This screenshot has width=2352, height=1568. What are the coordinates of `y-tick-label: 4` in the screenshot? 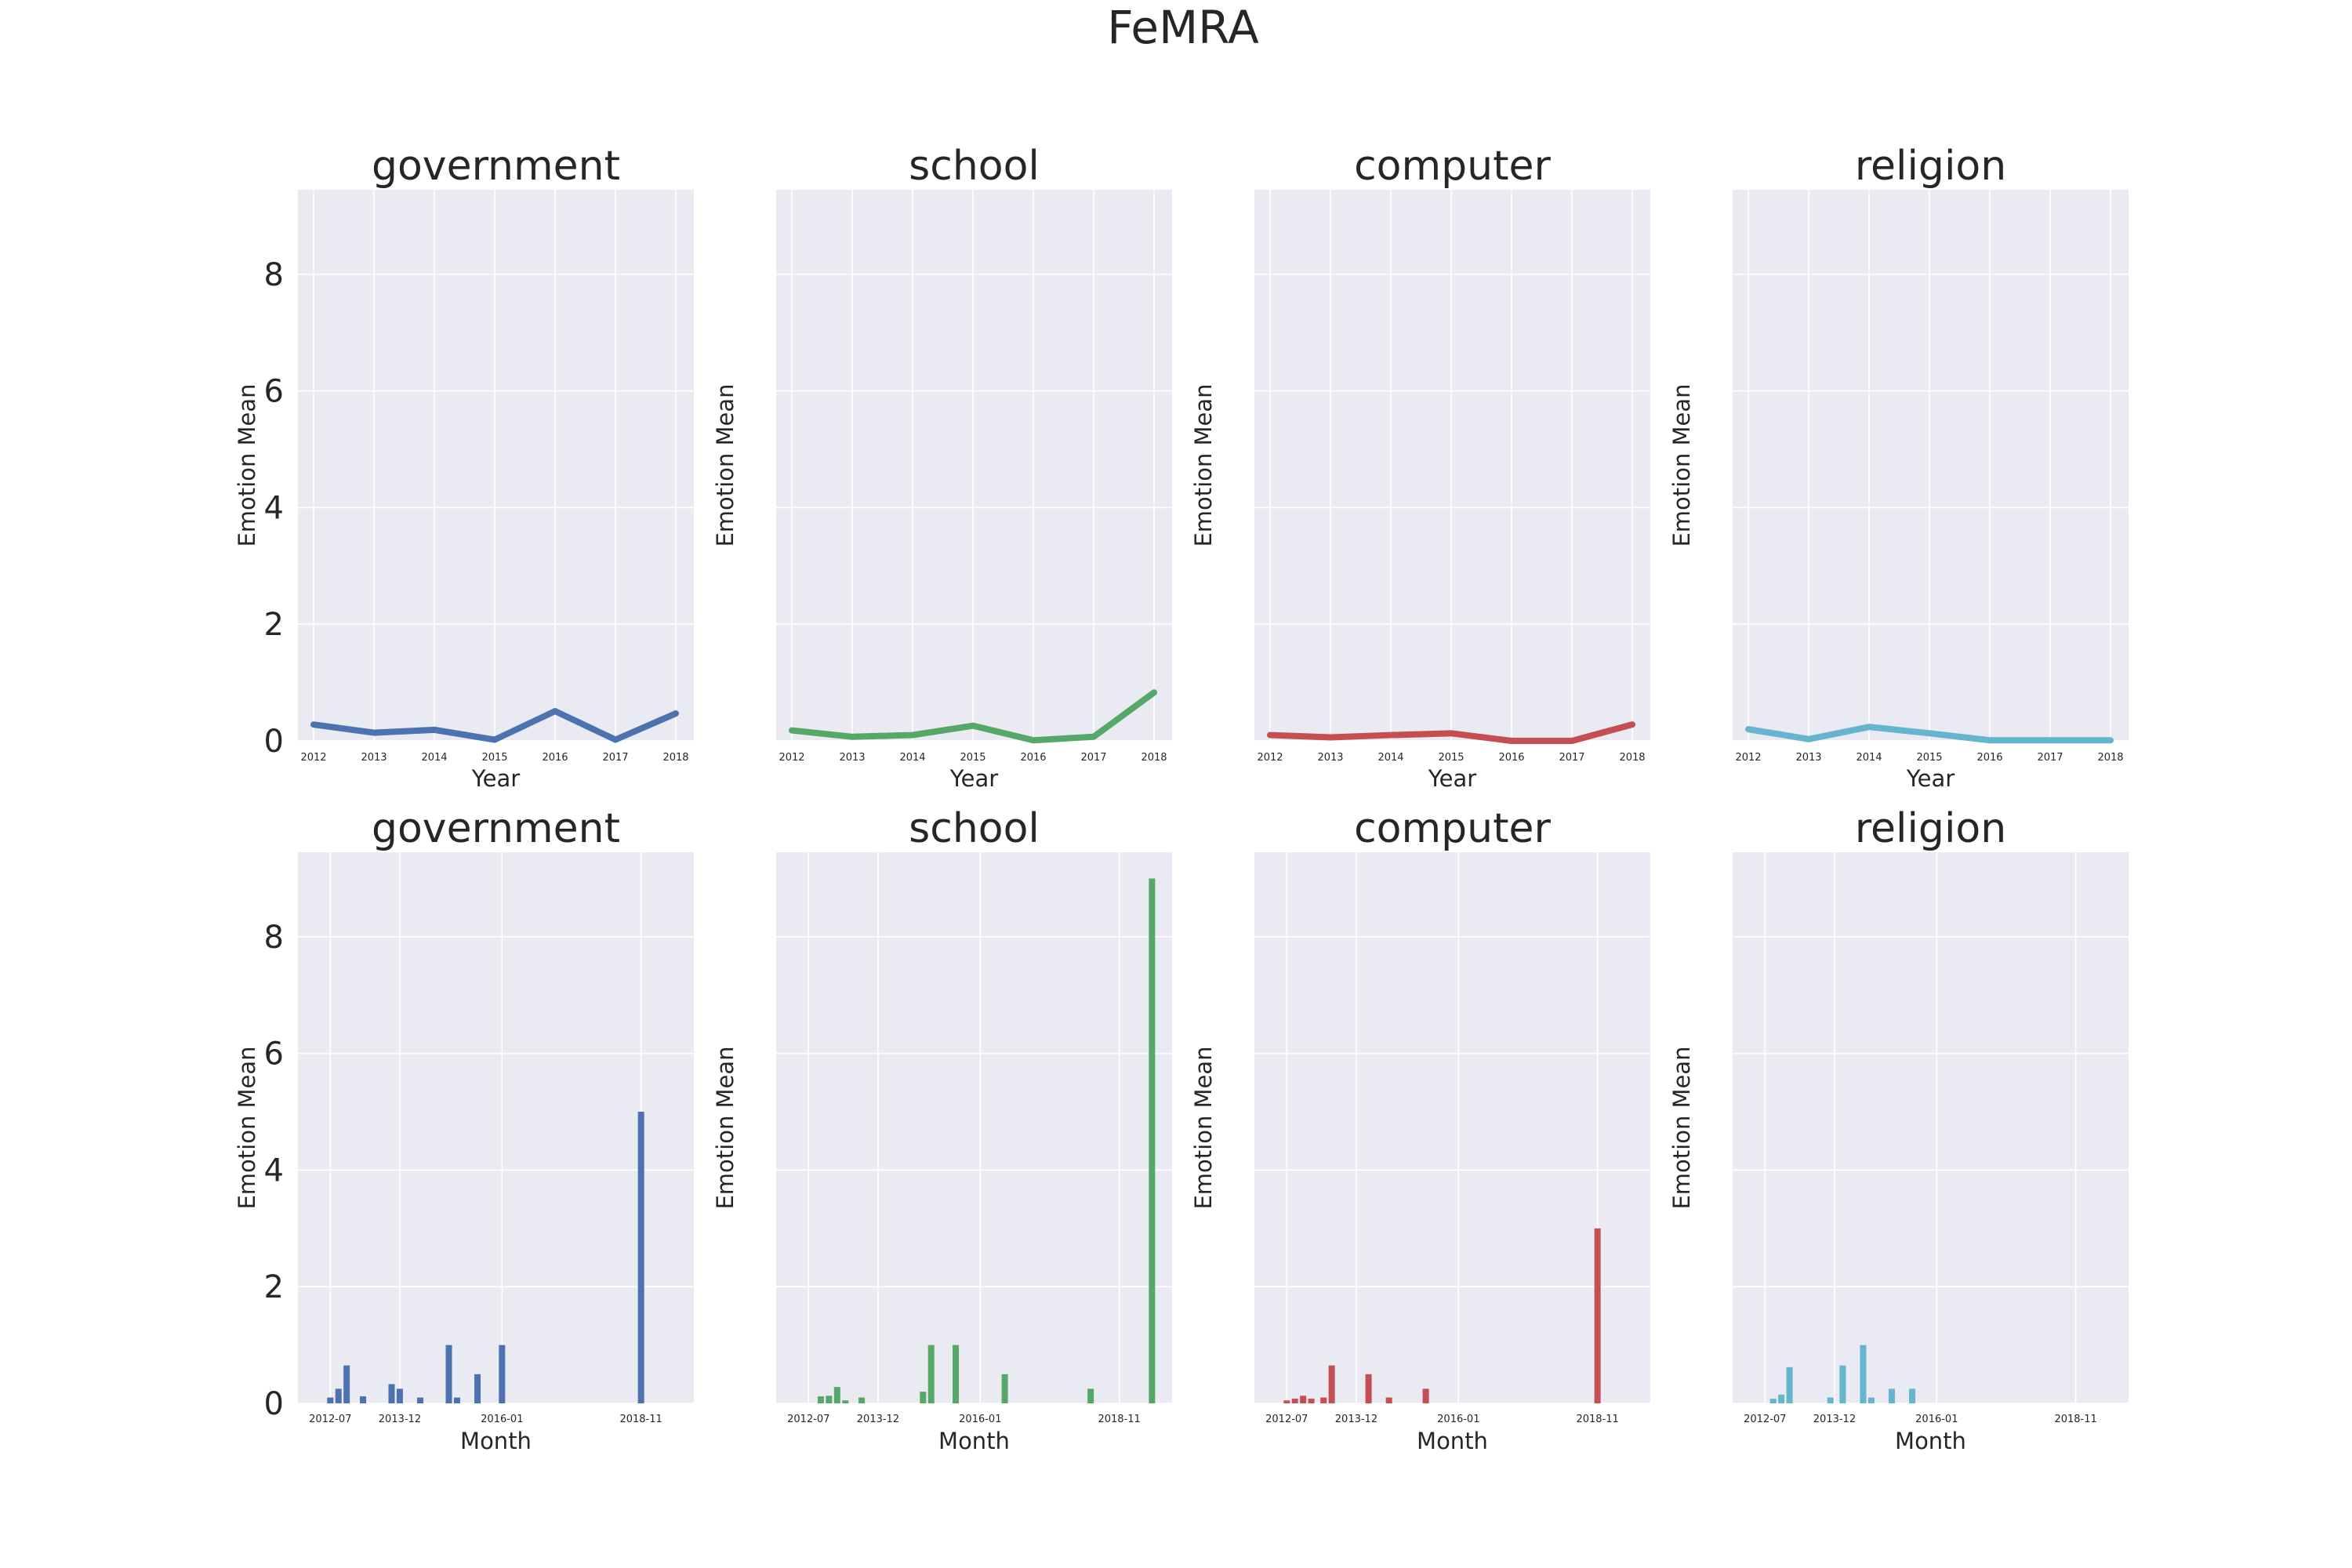 It's located at (274, 508).